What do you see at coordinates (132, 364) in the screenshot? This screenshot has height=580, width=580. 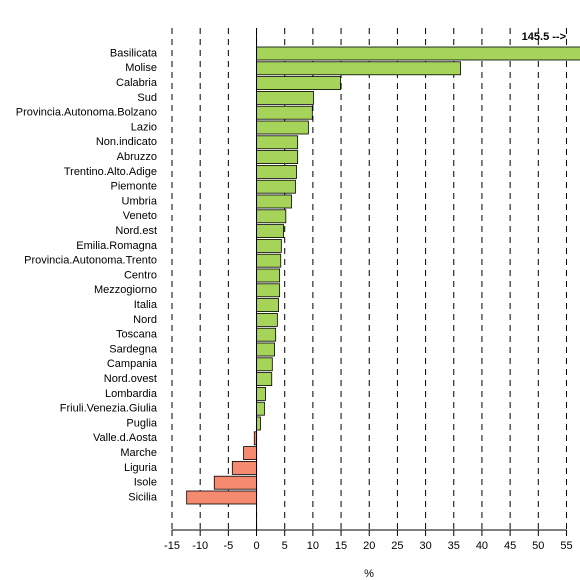 I see `y-tick-label: Campania` at bounding box center [132, 364].